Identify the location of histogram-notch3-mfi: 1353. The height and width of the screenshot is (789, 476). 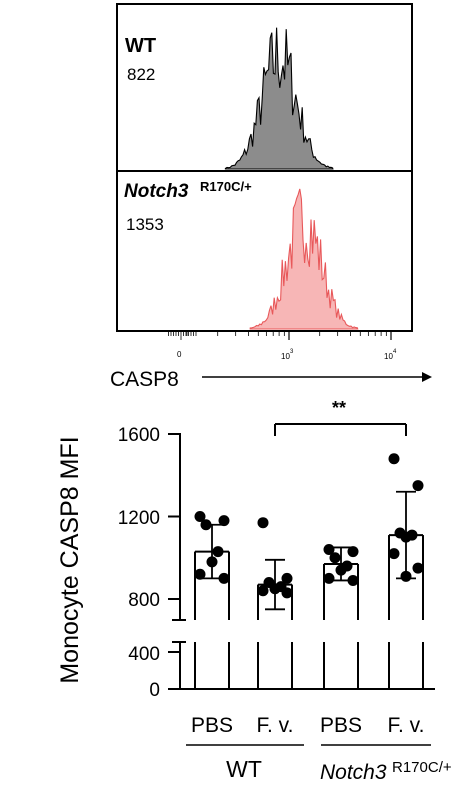
(145, 224).